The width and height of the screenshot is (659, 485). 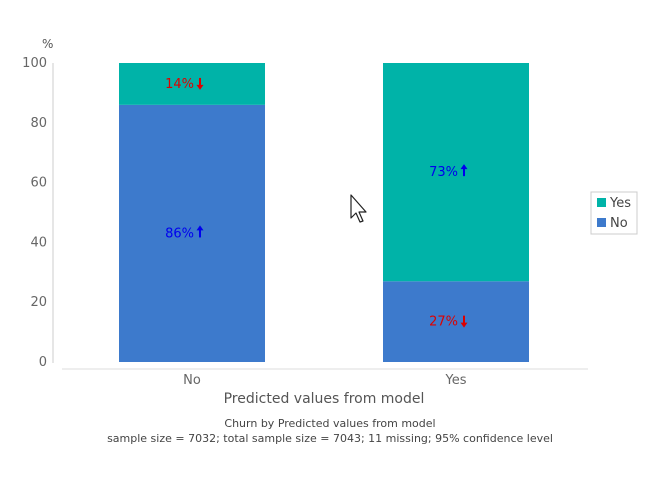 I want to click on chart-subtitle: Churn by Predicted values from model, so click(x=329, y=423).